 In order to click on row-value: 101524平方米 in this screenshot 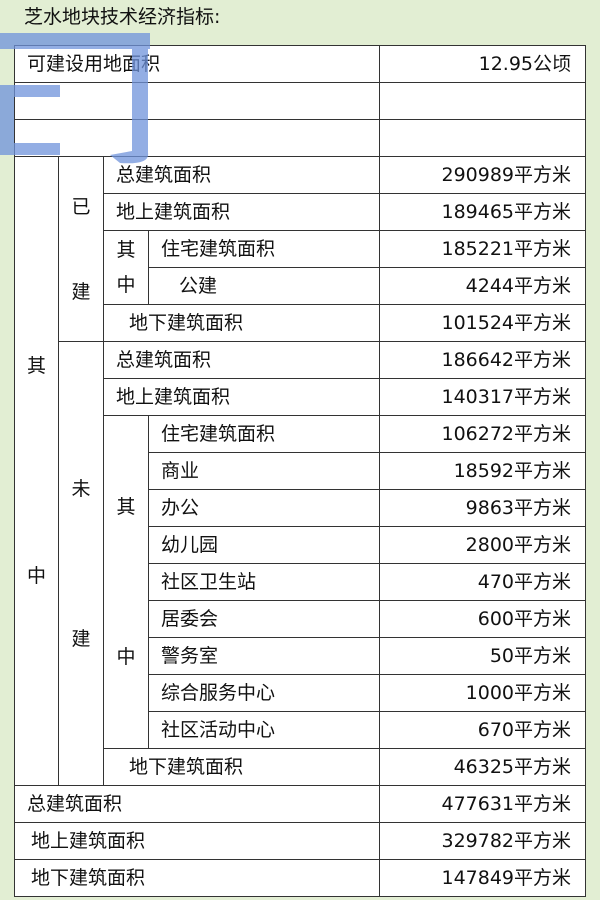, I will do `click(483, 323)`.